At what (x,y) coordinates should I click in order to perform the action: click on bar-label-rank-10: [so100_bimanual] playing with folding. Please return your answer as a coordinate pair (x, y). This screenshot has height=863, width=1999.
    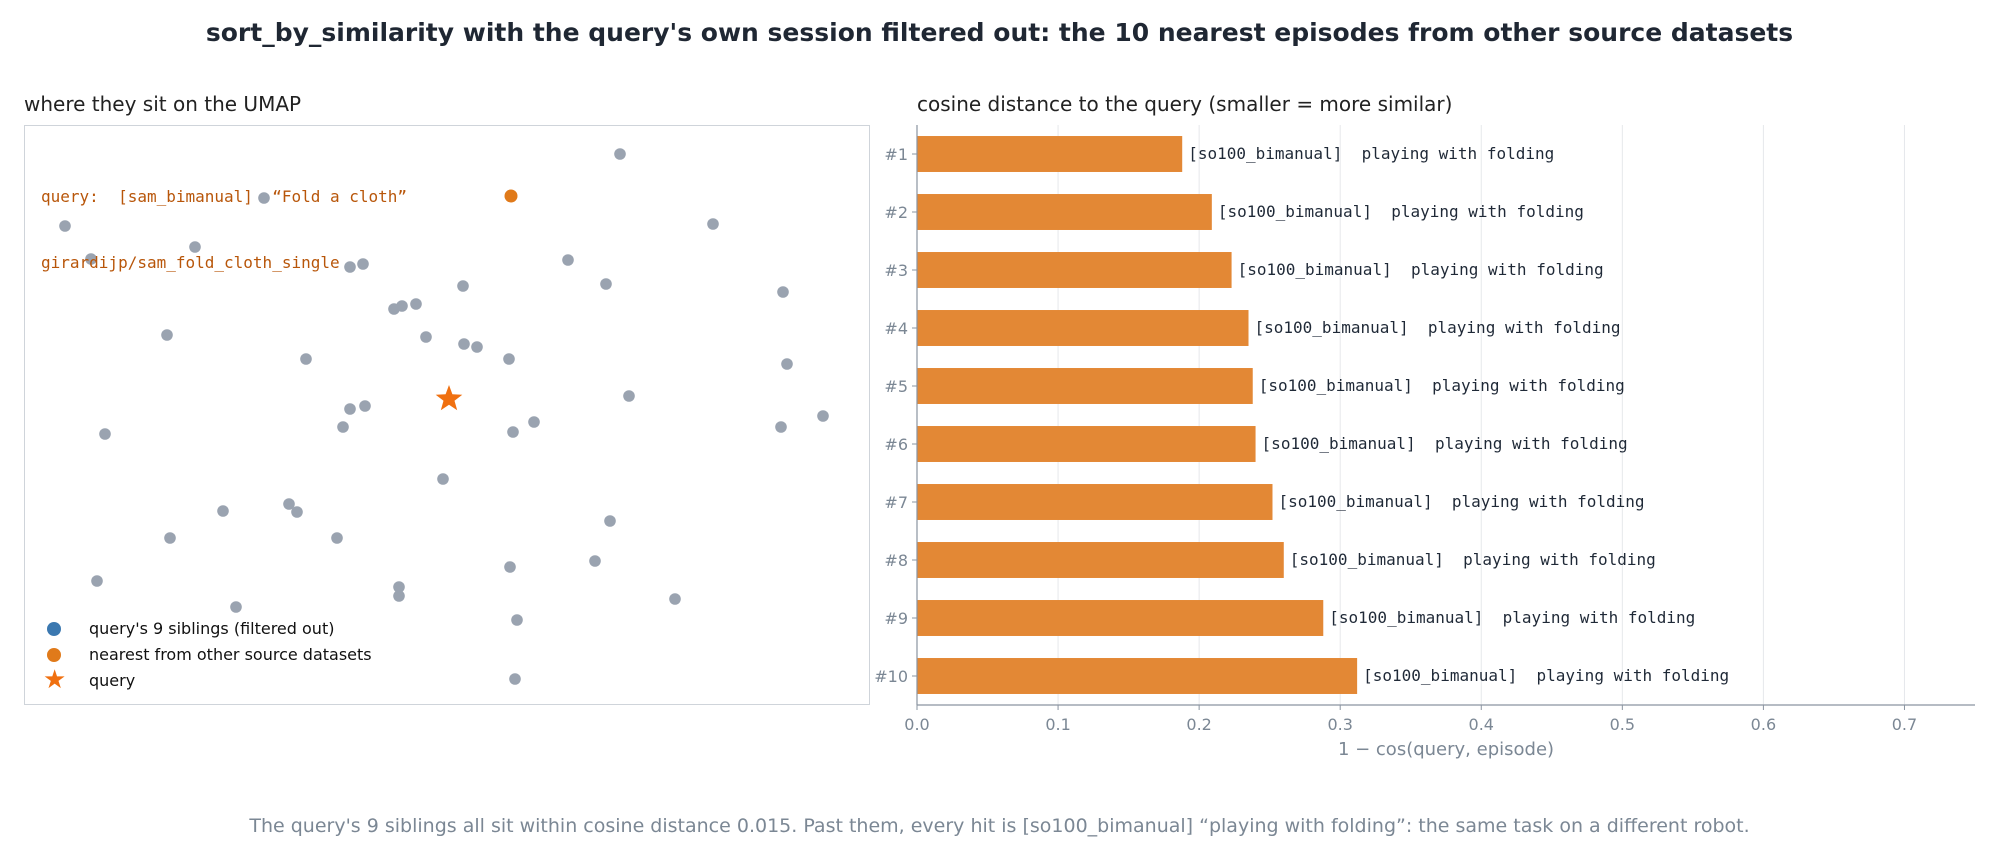
    Looking at the image, I should click on (1546, 675).